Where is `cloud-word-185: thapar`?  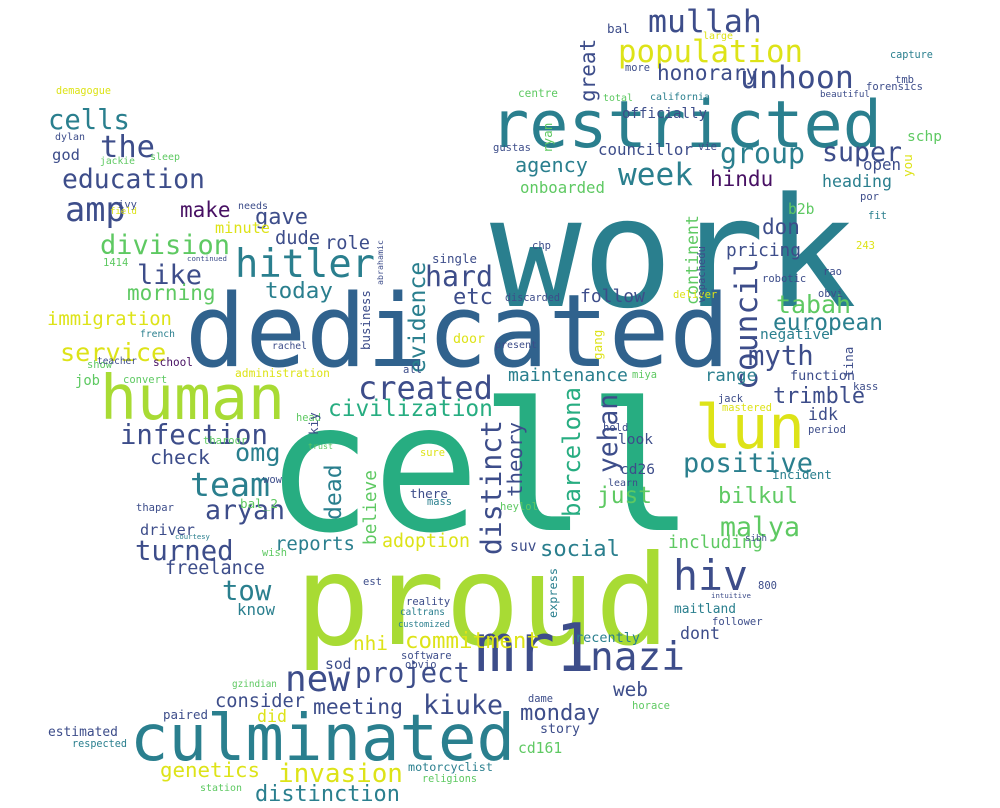
cloud-word-185: thapar is located at coordinates (155, 508).